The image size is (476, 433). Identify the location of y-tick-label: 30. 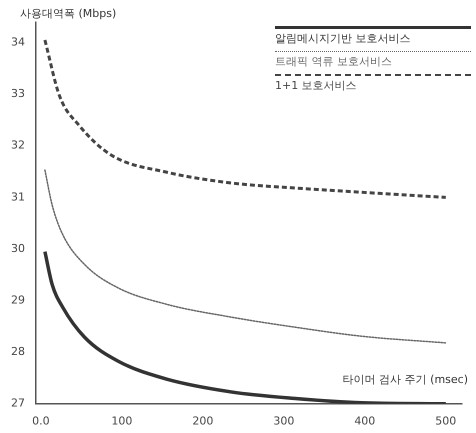
(17, 248).